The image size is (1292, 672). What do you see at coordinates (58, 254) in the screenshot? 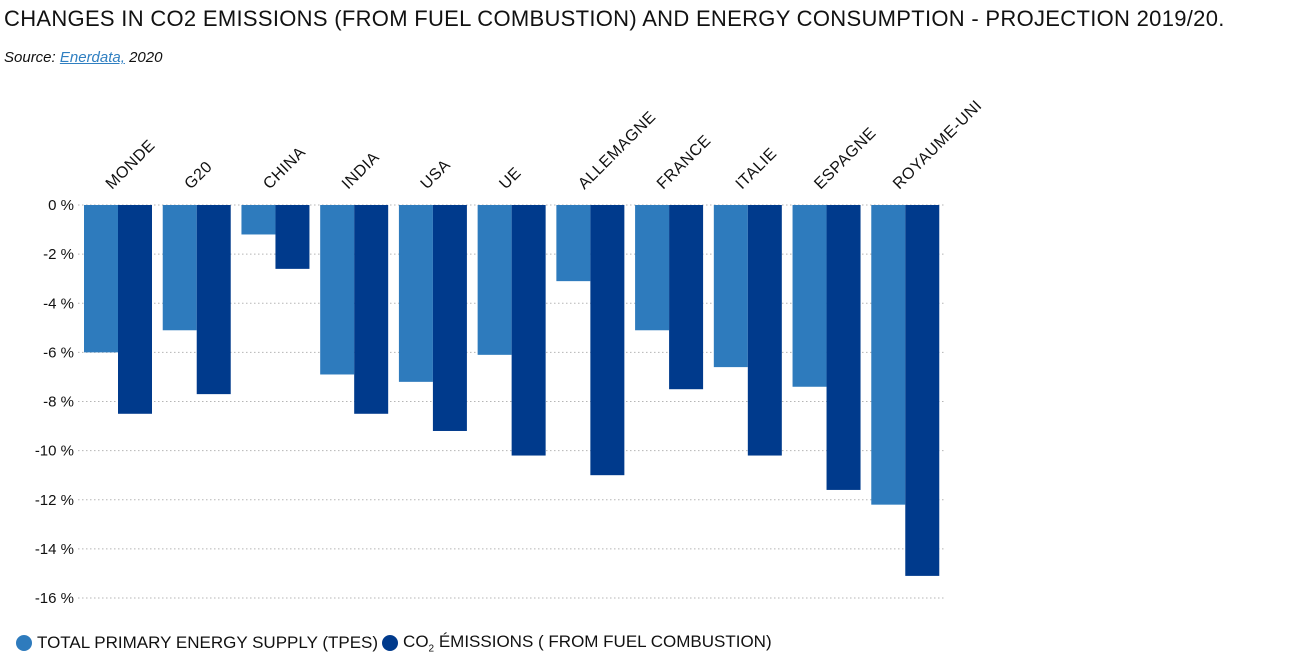
I see `y-tick-label: -2 %` at bounding box center [58, 254].